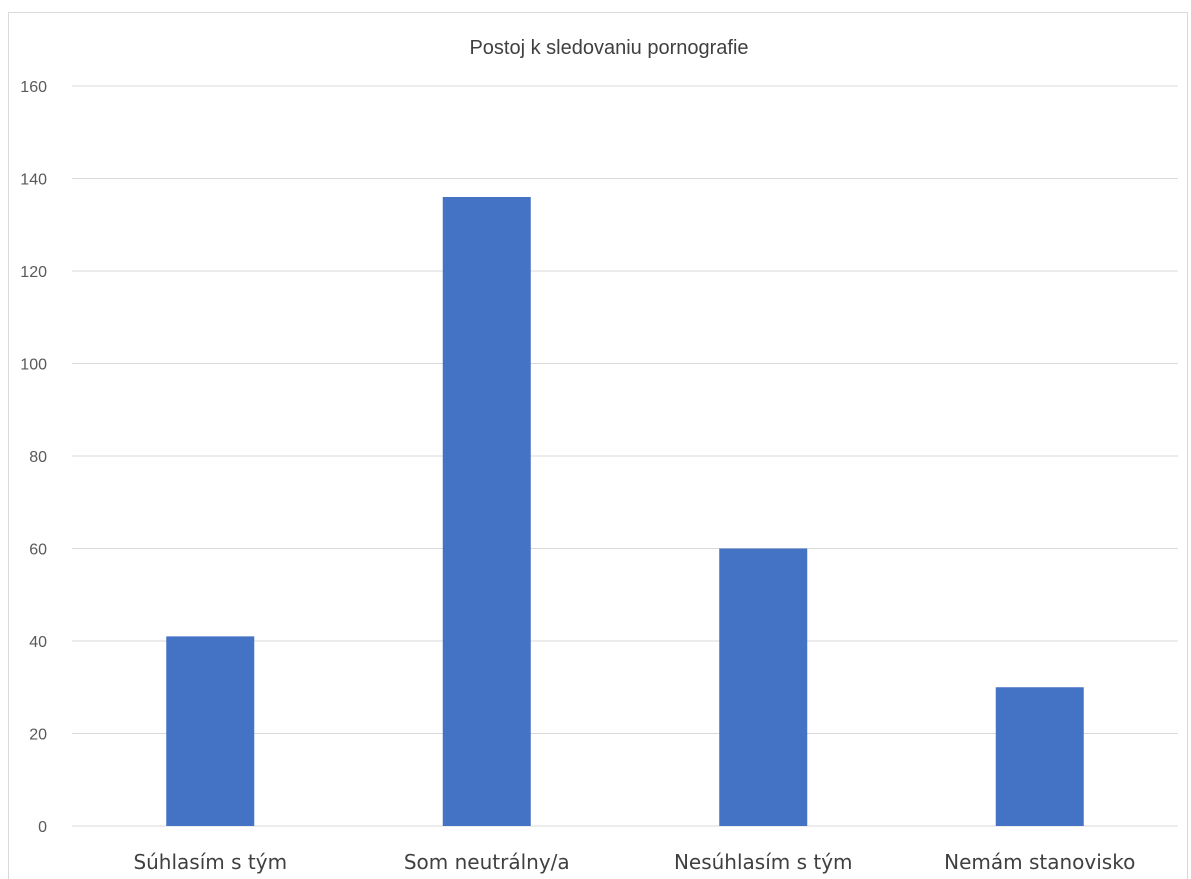 The width and height of the screenshot is (1191, 879). Describe the element at coordinates (42, 827) in the screenshot. I see `y-tick-label: 0` at that location.